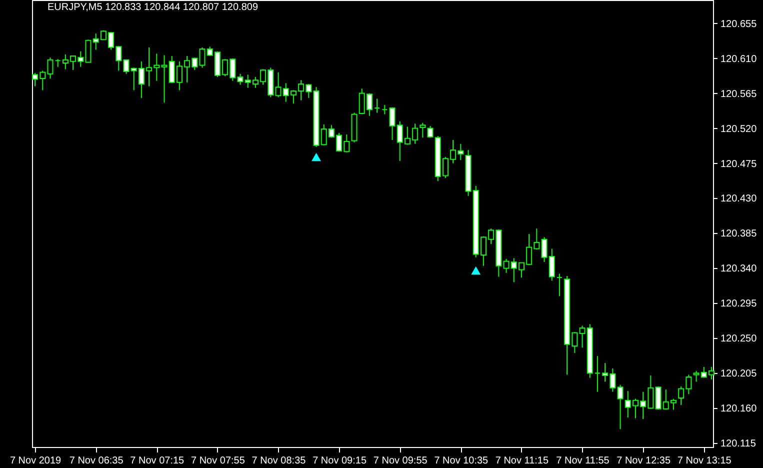 The image size is (763, 468). Describe the element at coordinates (96, 461) in the screenshot. I see `x-tick-label: 7 Nov 06:35` at that location.